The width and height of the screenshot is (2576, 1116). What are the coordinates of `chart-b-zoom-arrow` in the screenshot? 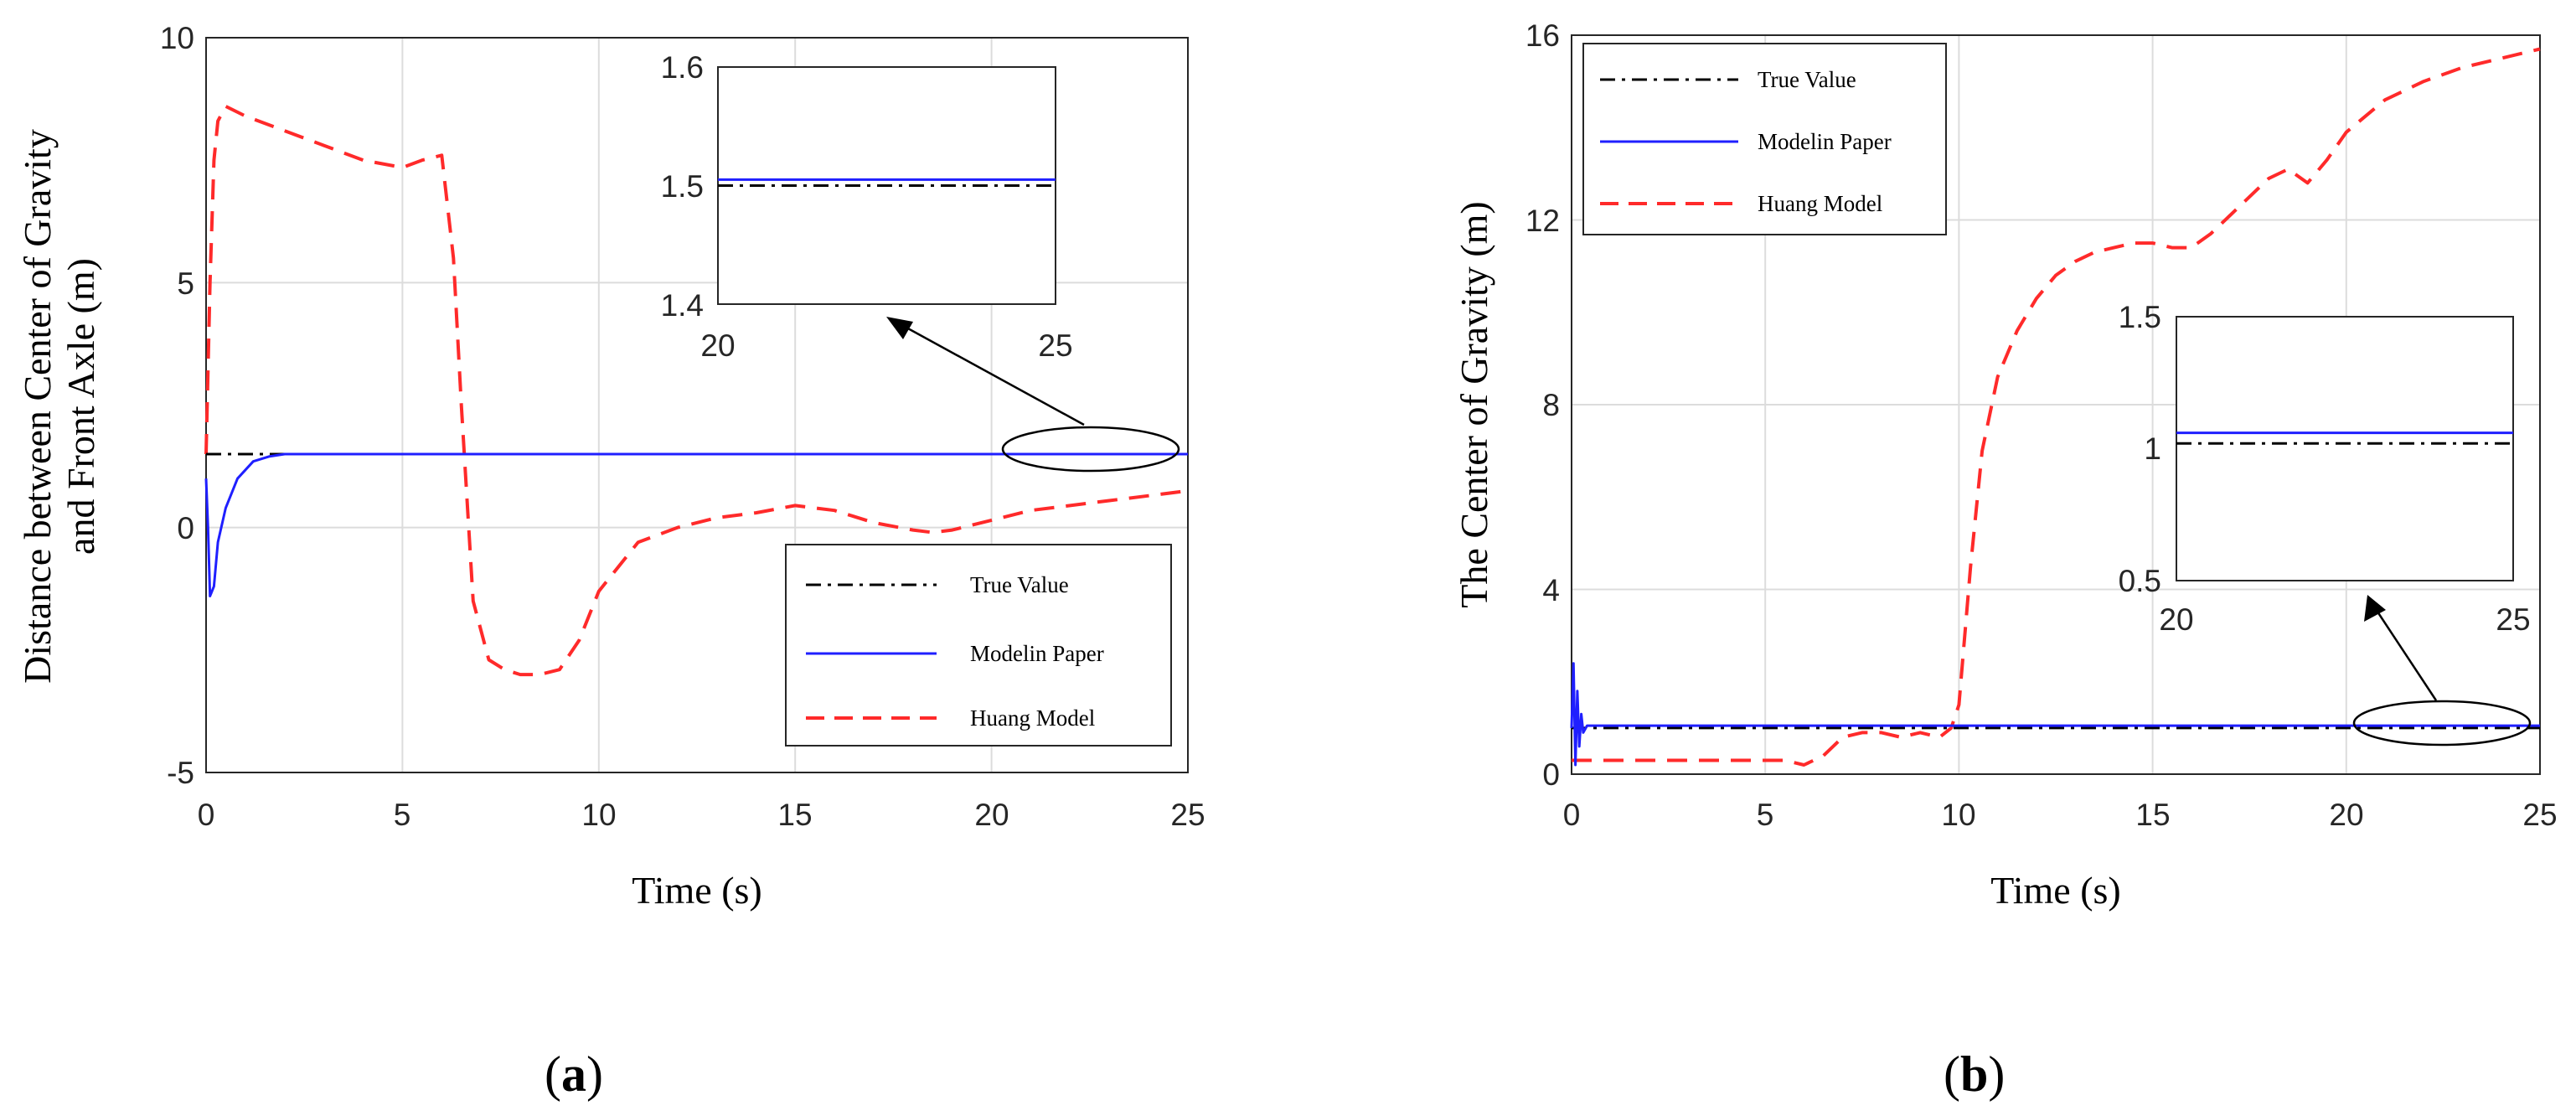 It's located at (2406, 654).